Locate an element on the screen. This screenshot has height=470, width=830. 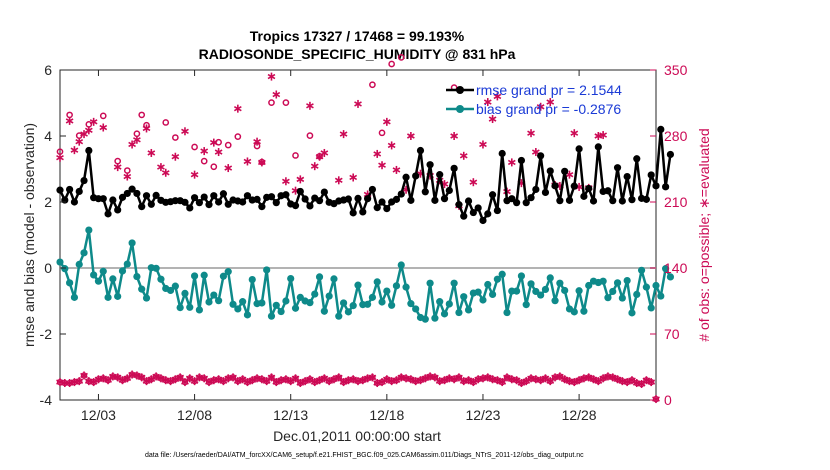
legend-rmse-marker is located at coordinates (460, 90).